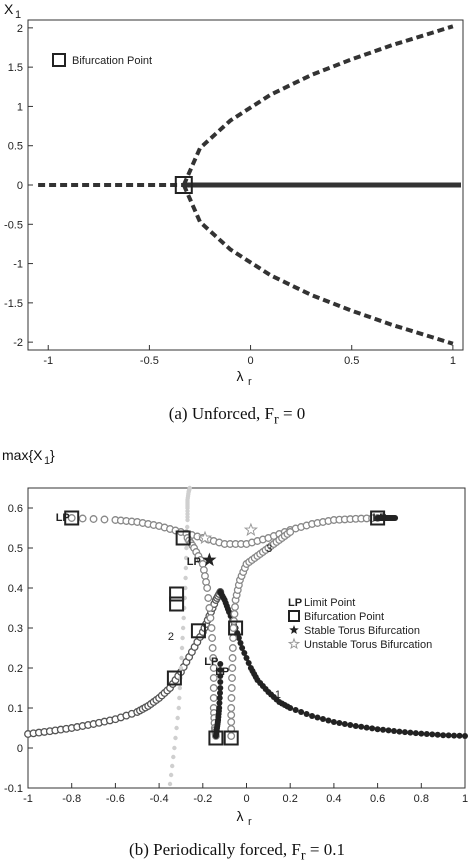  What do you see at coordinates (28, 799) in the screenshot?
I see `x-tick-label: -1` at bounding box center [28, 799].